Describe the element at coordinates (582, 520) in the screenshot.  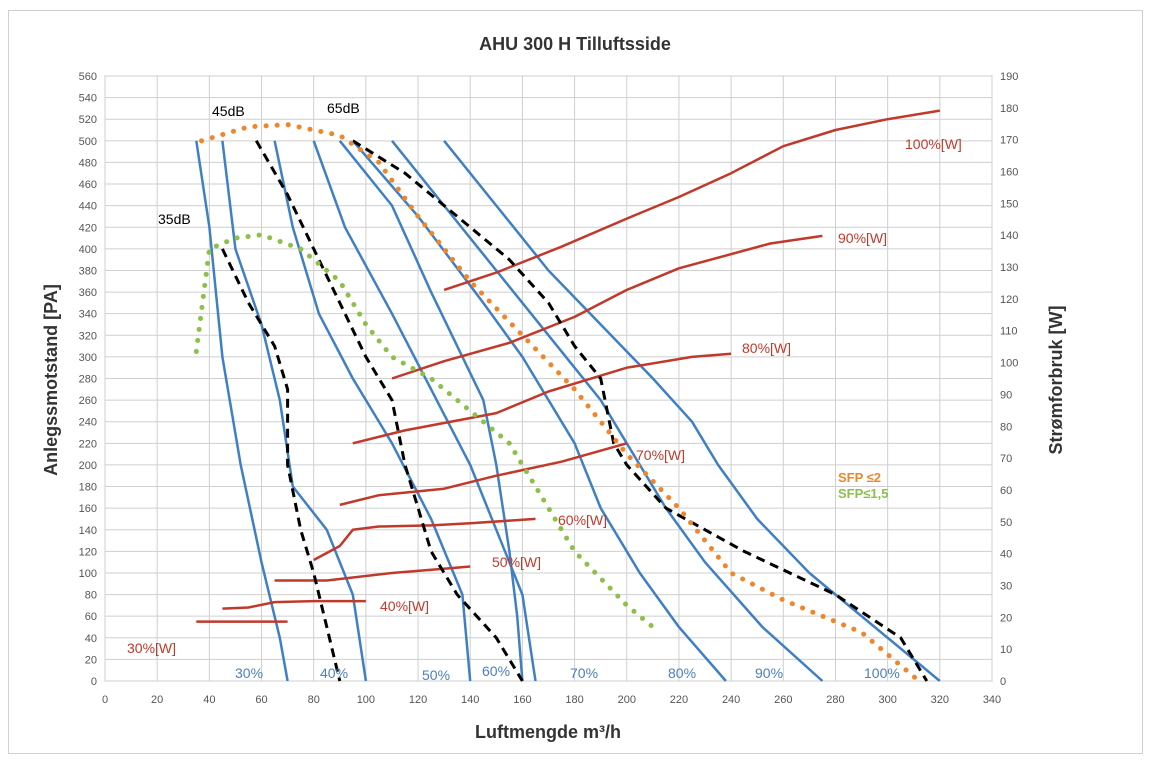
I see `label-p60: 60%[W]` at that location.